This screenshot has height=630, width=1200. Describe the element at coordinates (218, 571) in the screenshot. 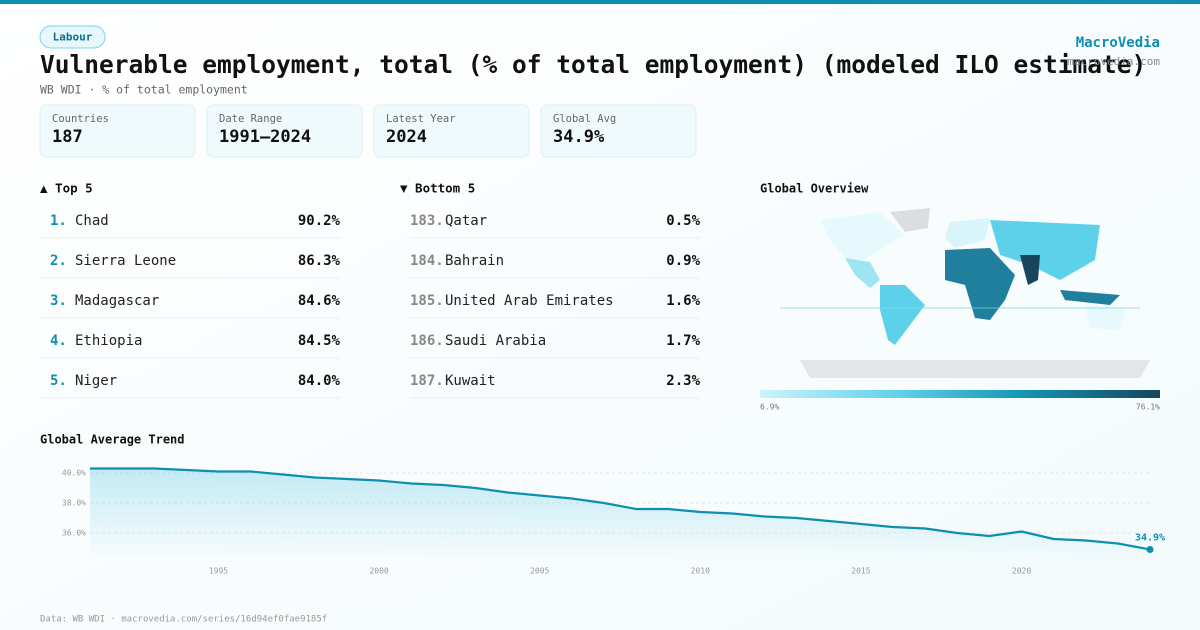

I see `x-tick-label: 1995` at that location.